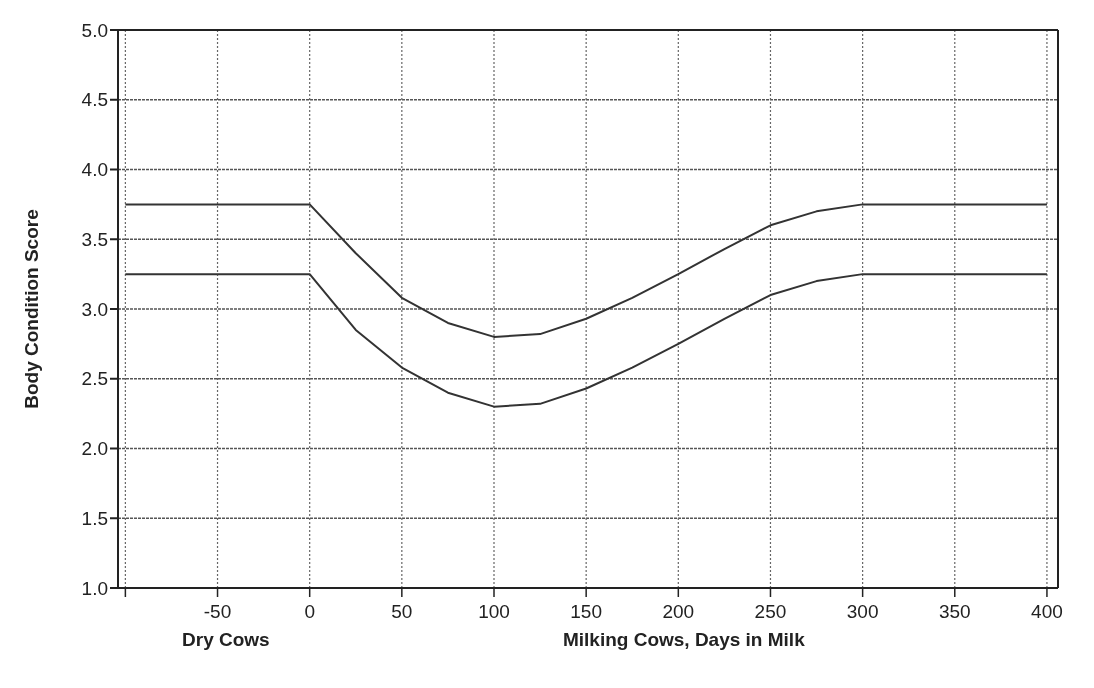 The height and width of the screenshot is (688, 1094). Describe the element at coordinates (94, 518) in the screenshot. I see `y-tick-label: 1.5` at that location.